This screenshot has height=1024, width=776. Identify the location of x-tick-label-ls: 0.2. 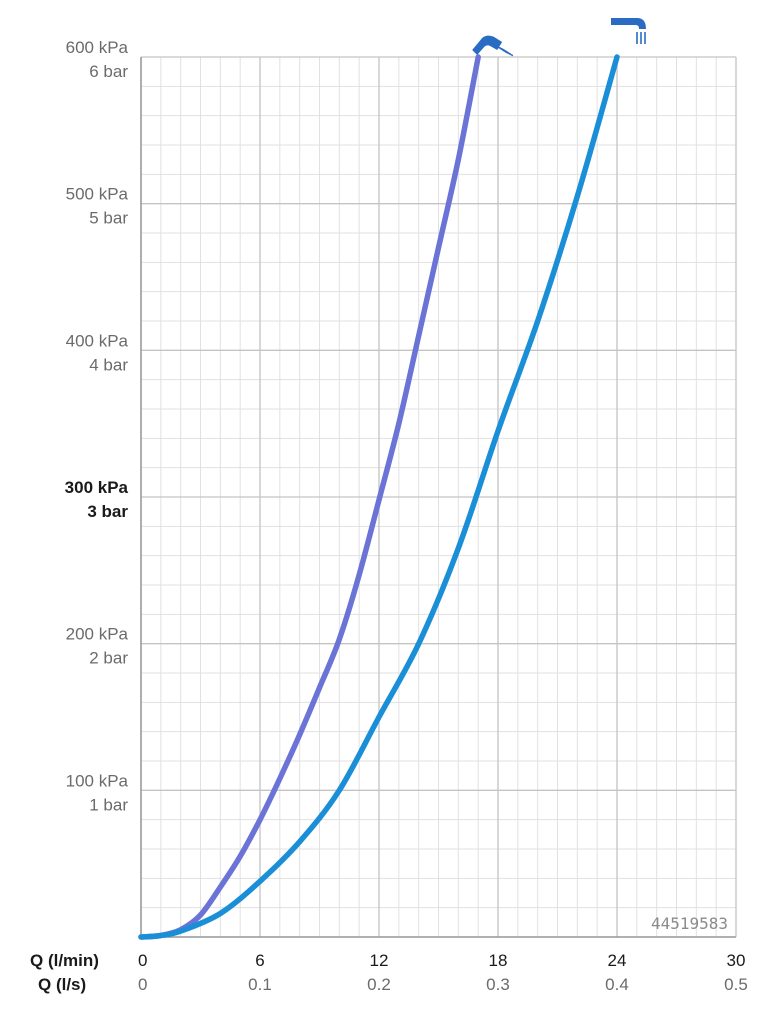
(379, 984).